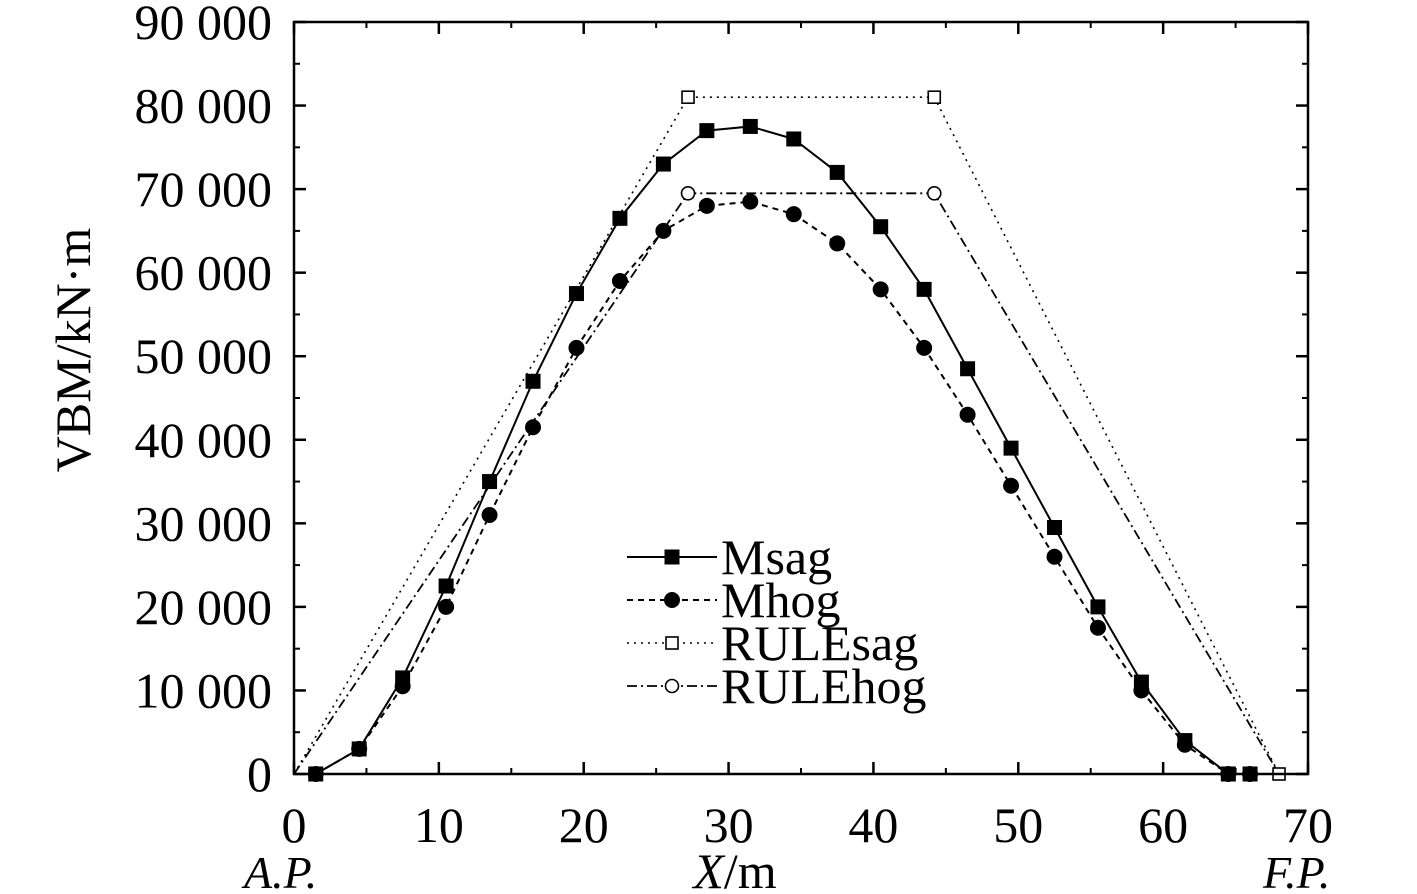 This screenshot has width=1417, height=894. I want to click on y-tick-label: 60 000, so click(204, 273).